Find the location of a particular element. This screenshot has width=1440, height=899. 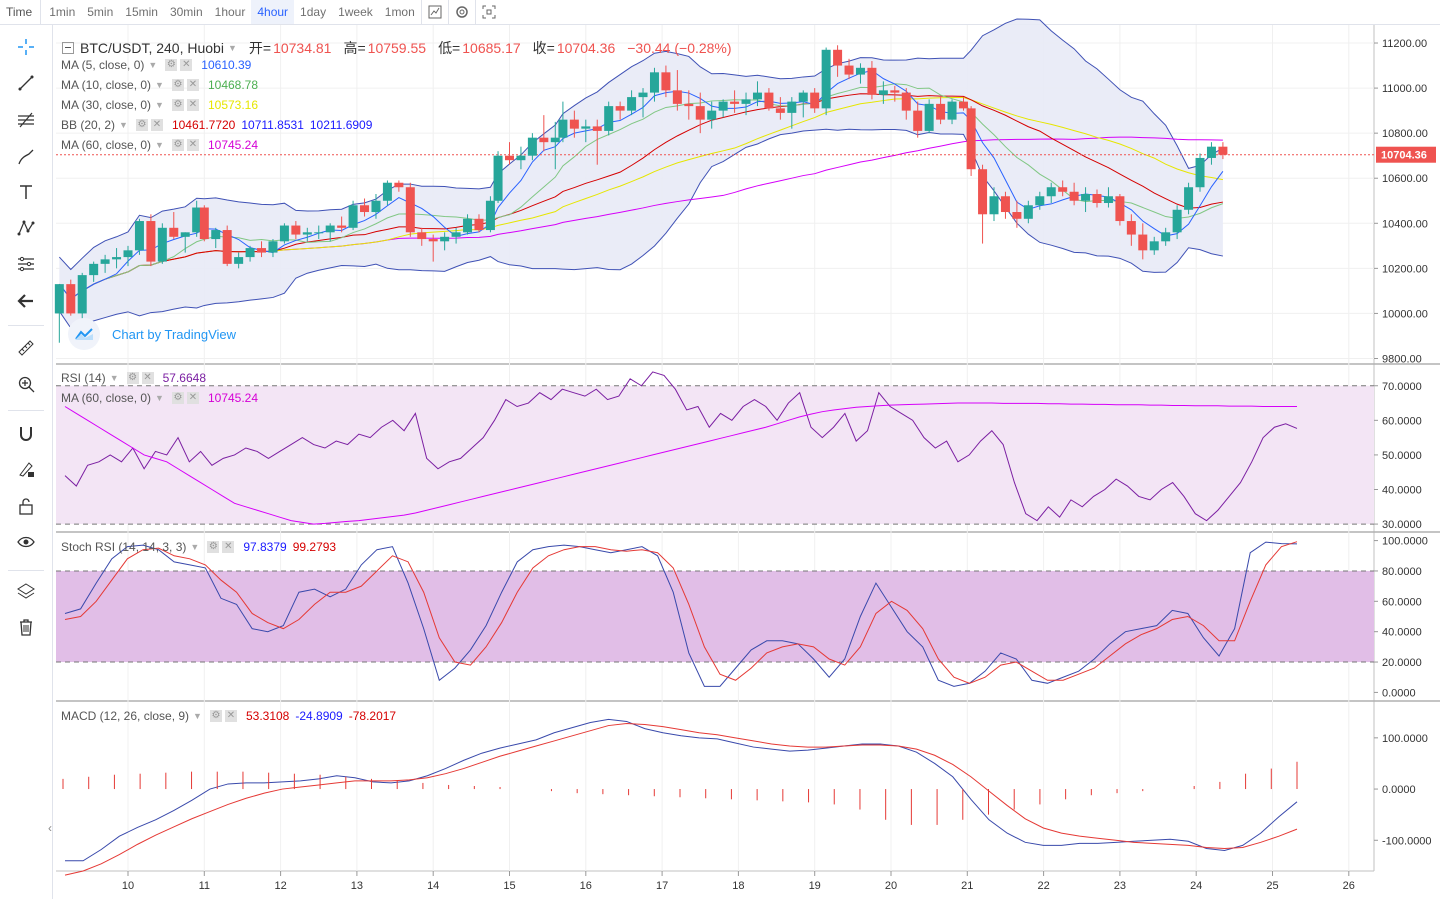

timeframe-4hour: 4hour is located at coordinates (273, 12).